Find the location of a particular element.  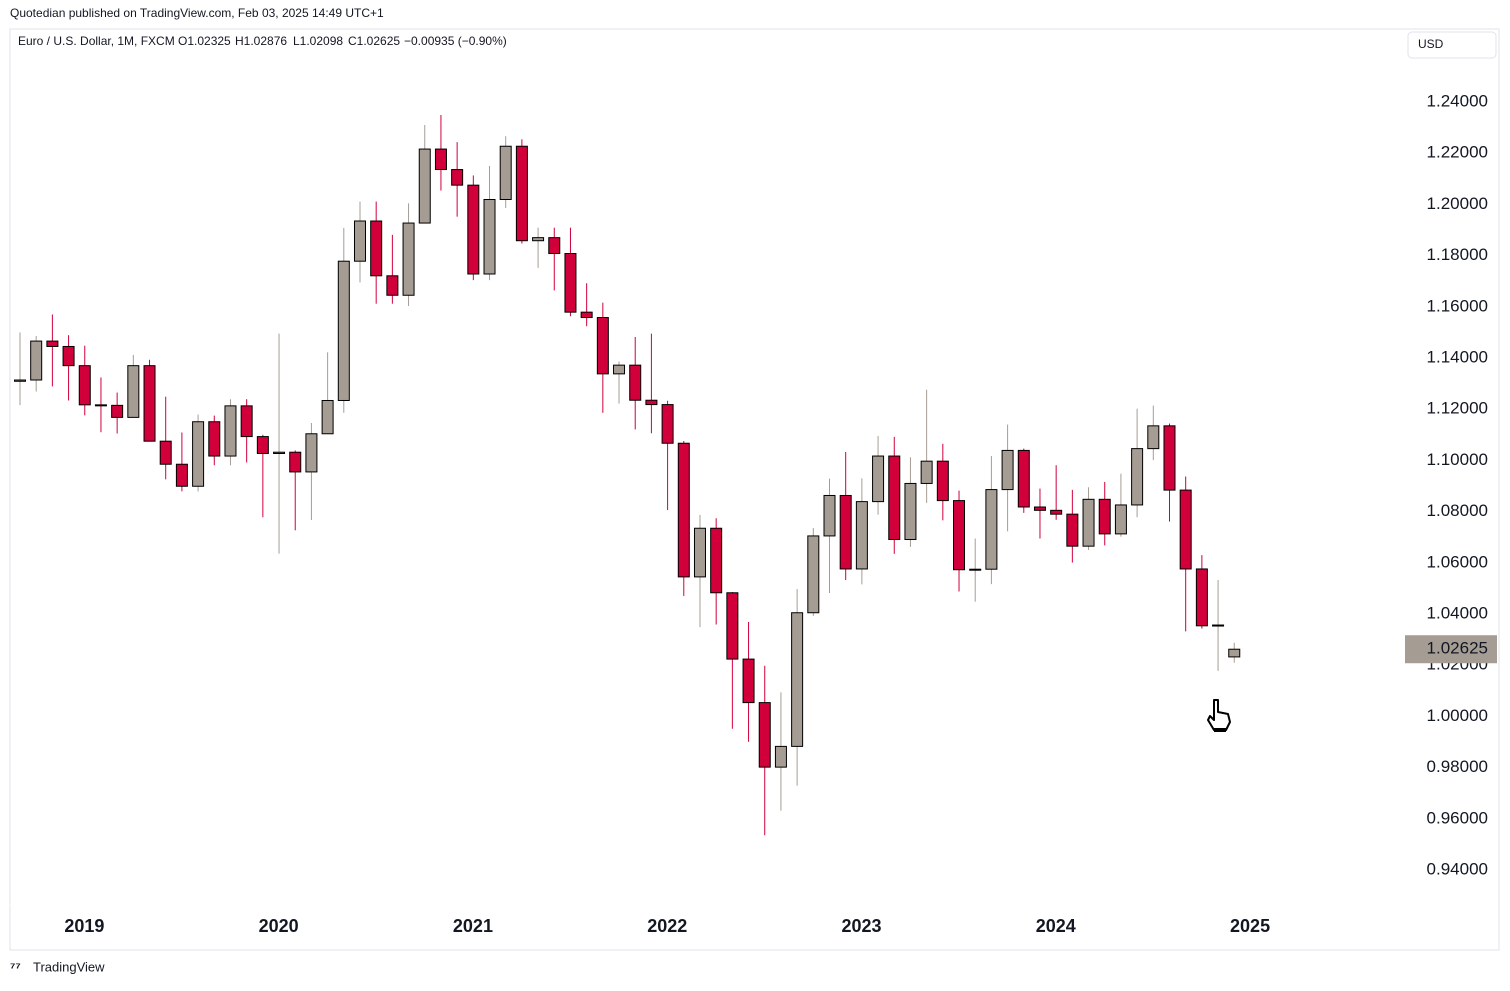

ohlc-close: C1.02625 is located at coordinates (374, 41).